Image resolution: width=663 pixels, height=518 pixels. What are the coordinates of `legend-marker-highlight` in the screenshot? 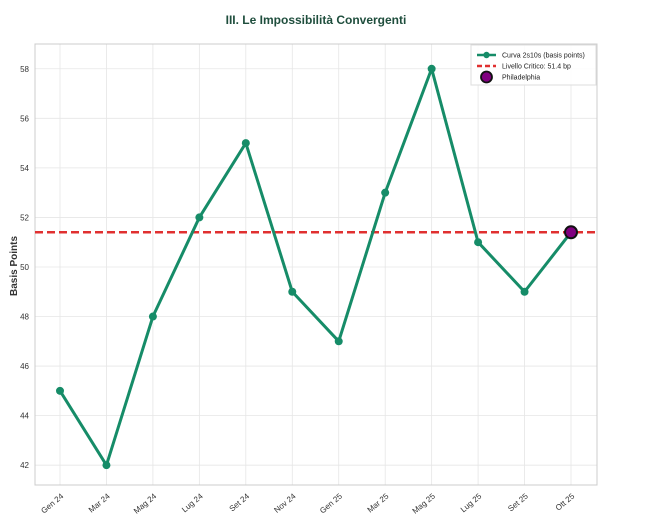 It's located at (486, 77).